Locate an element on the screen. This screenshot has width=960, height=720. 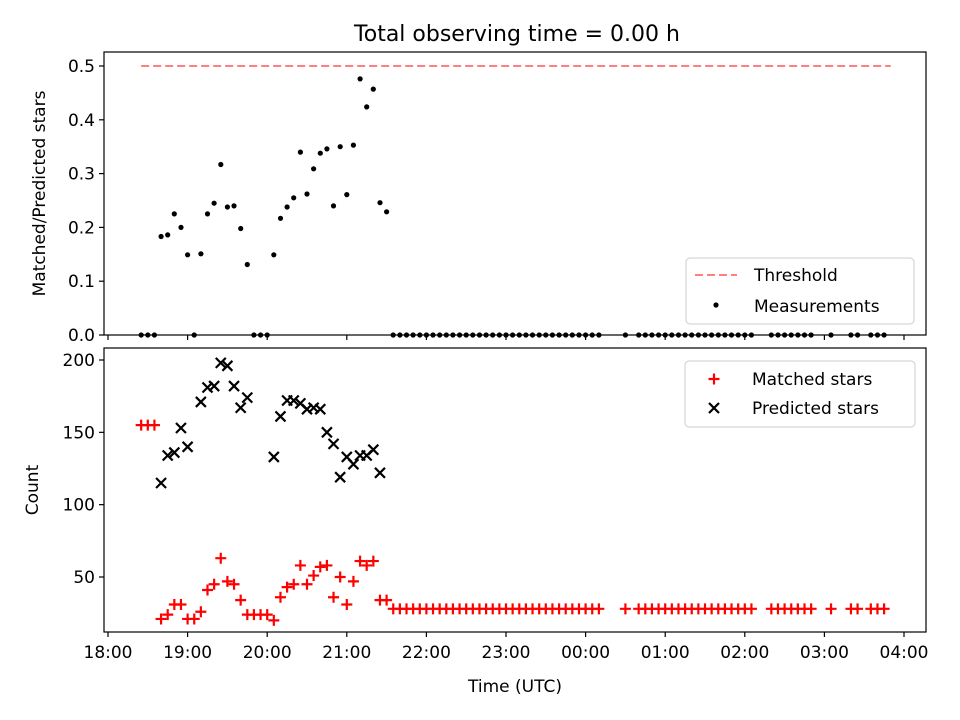
y-tick-label: 0.2 is located at coordinates (81, 228).